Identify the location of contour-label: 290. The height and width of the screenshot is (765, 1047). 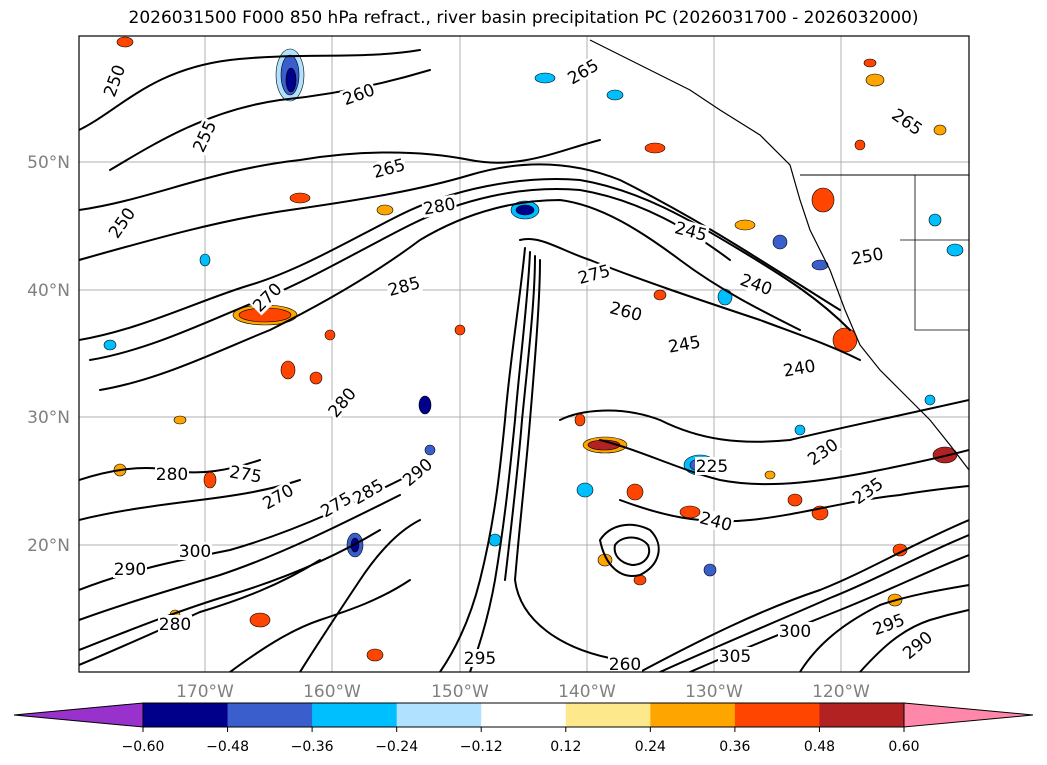
(130, 570).